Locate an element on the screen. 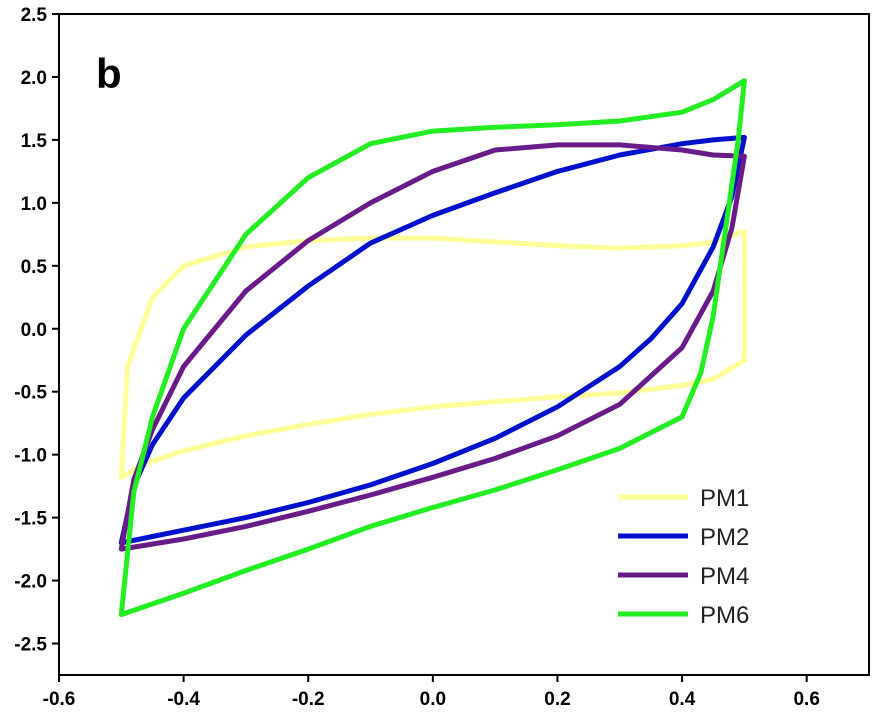 This screenshot has width=880, height=712. x-tick-label: -0.4 is located at coordinates (183, 699).